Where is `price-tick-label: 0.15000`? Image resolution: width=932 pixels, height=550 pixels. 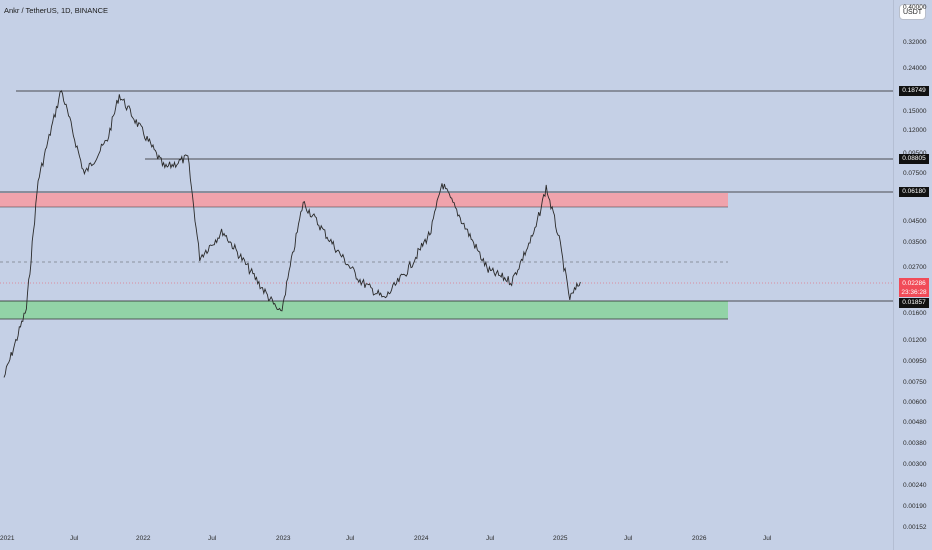 price-tick-label: 0.15000 is located at coordinates (915, 111).